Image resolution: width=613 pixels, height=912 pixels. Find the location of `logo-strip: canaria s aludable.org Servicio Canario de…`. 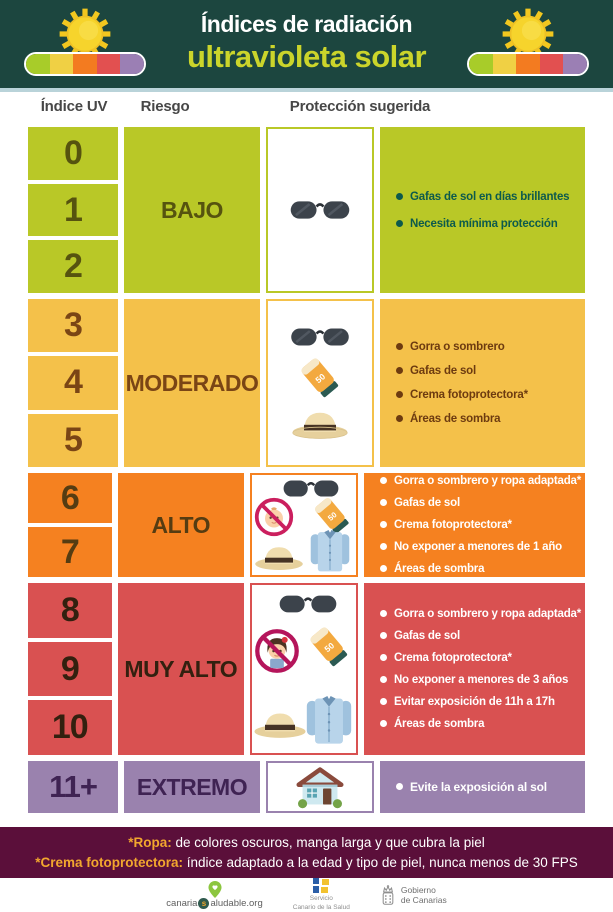

logo-strip: canaria s aludable.org Servicio Canario de… is located at coordinates (306, 895).